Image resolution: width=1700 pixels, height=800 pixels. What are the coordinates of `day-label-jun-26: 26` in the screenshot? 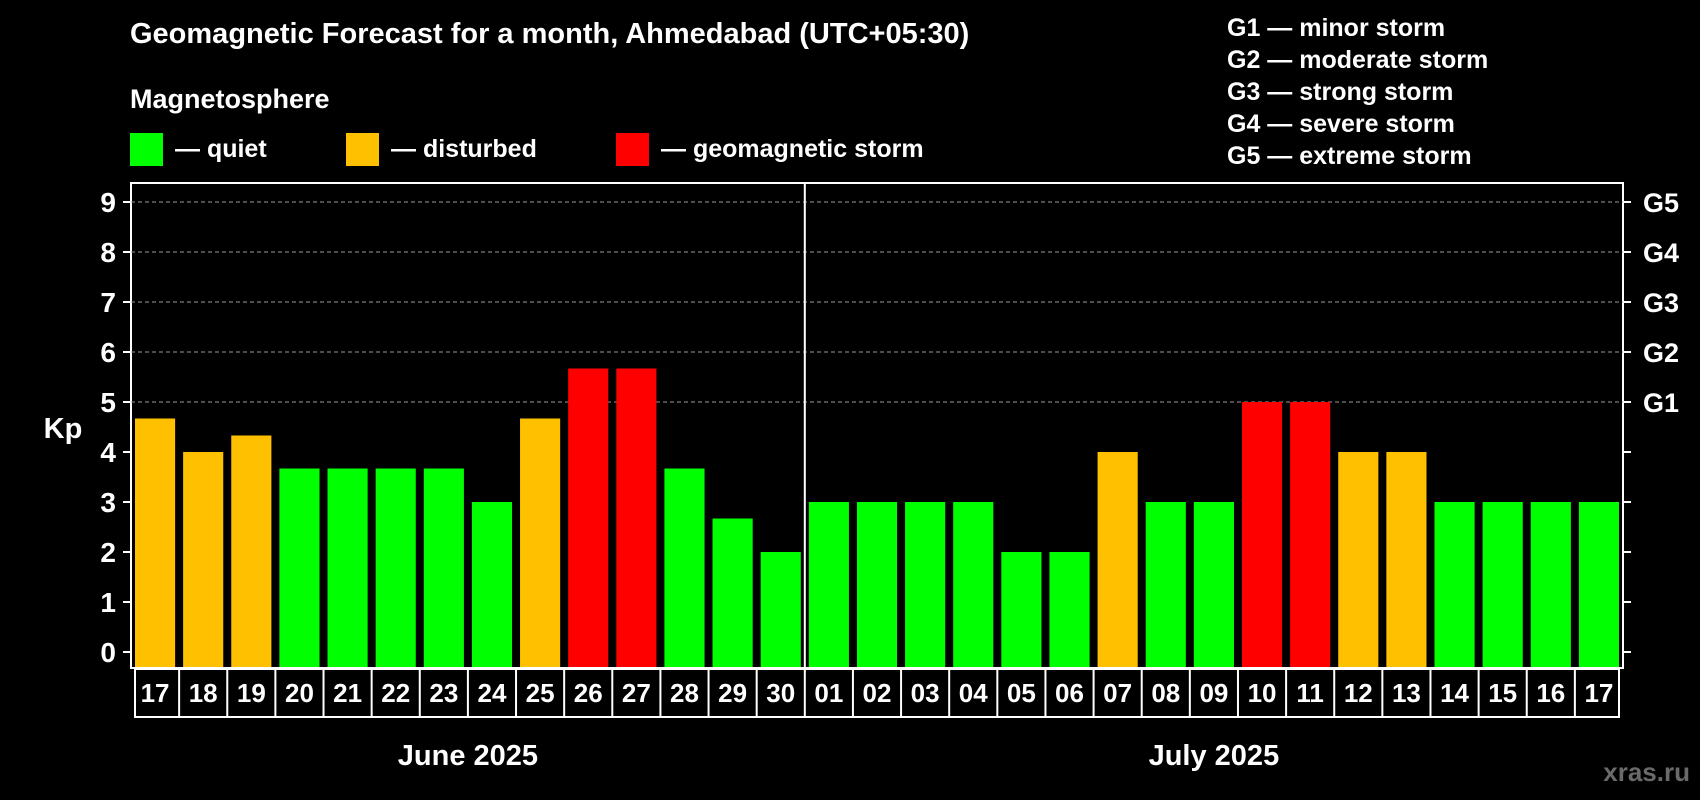 It's located at (588, 693).